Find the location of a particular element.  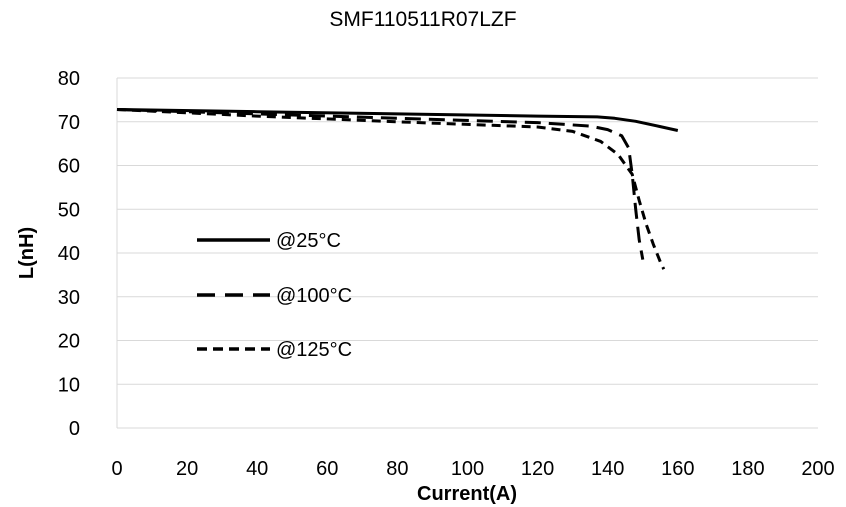

legend: @25°C @100°C @125°C is located at coordinates (274, 295).